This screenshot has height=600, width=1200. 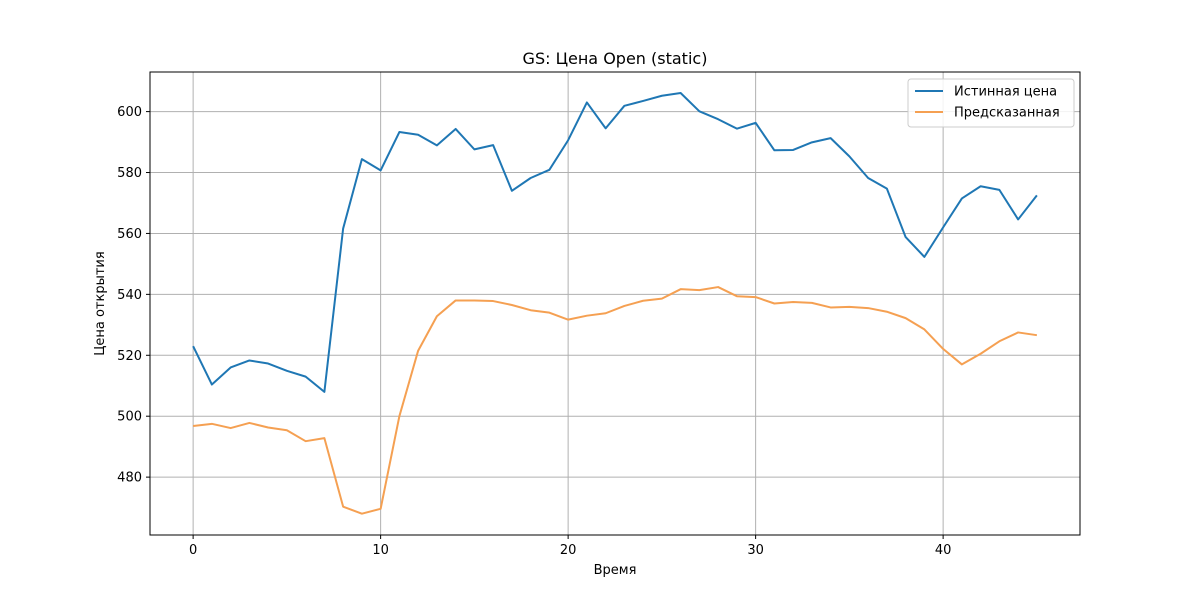 What do you see at coordinates (615, 570) in the screenshot?
I see `x-axis-label: Время` at bounding box center [615, 570].